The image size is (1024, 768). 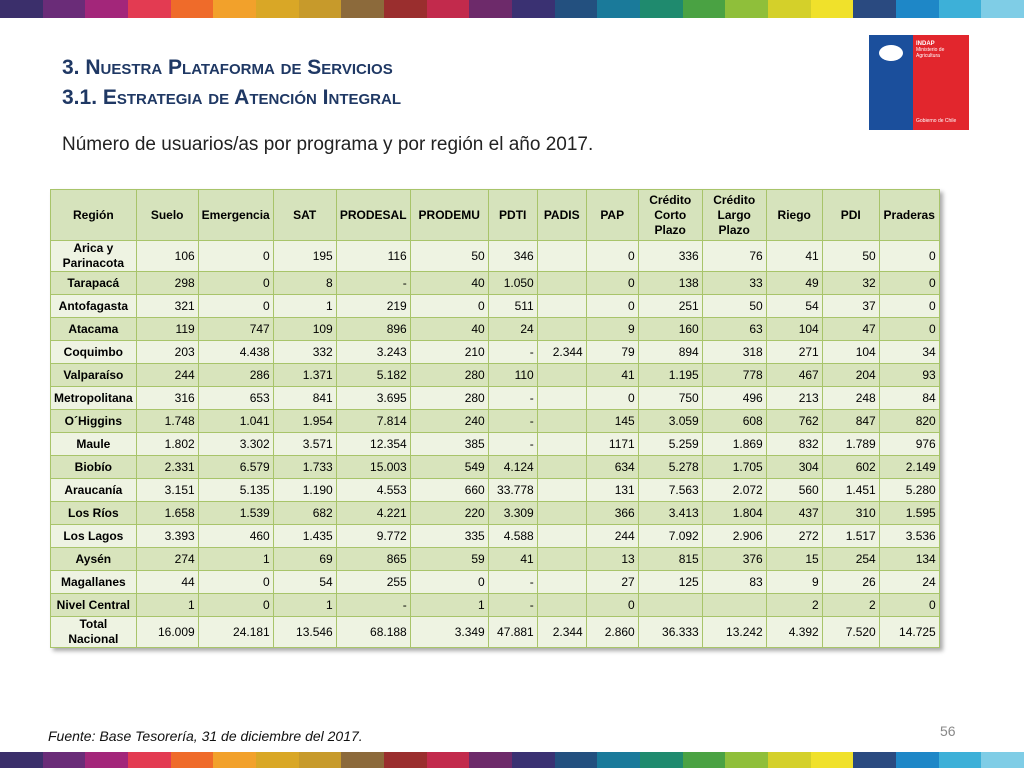 What do you see at coordinates (850, 306) in the screenshot?
I see `cell: 37` at bounding box center [850, 306].